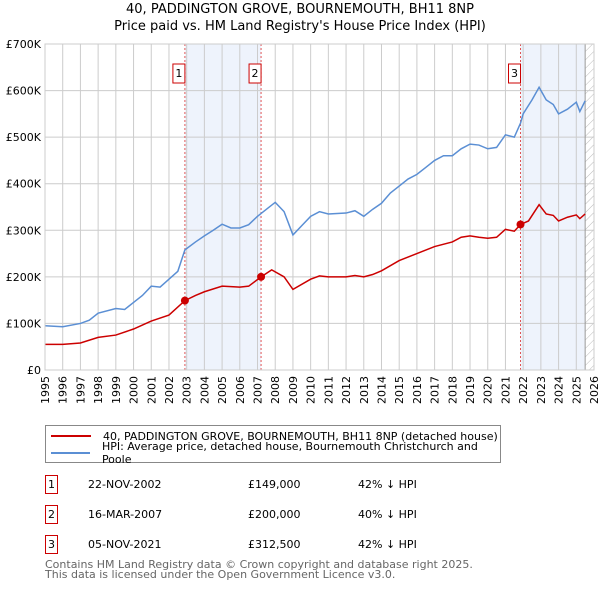  I want to click on y-tick-label: £500K, so click(24, 137).